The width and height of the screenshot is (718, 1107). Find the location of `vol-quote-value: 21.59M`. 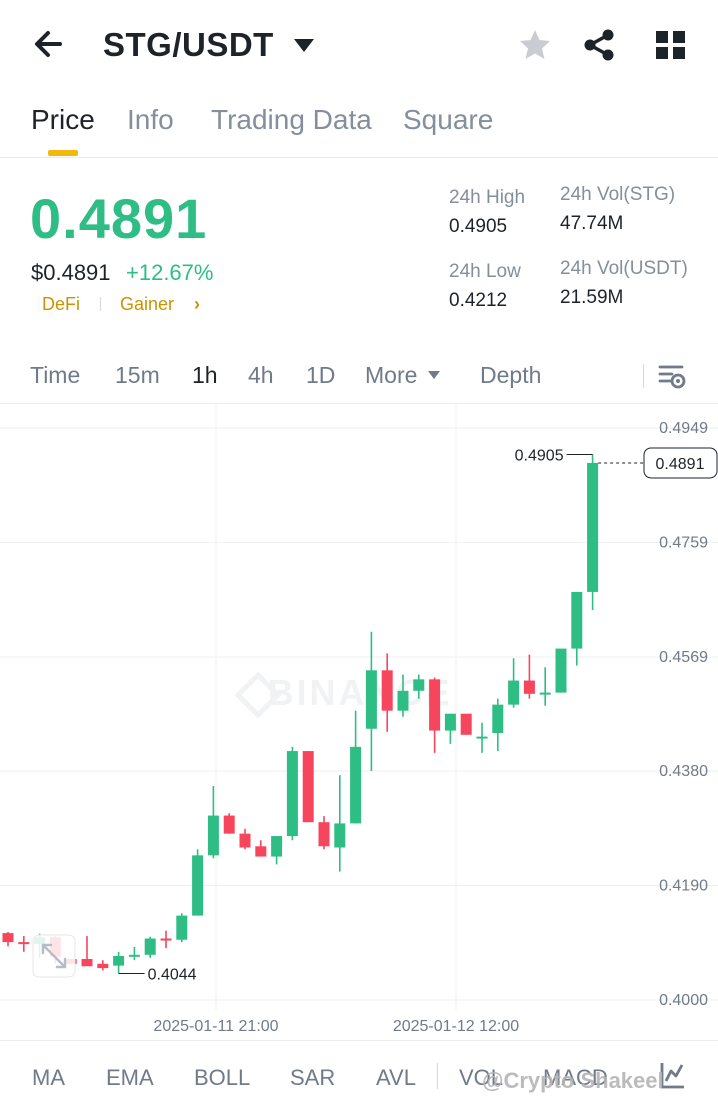

vol-quote-value: 21.59M is located at coordinates (592, 297).